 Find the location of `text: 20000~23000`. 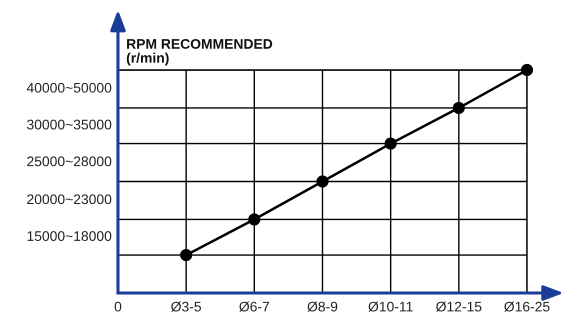

text: 20000~23000 is located at coordinates (69, 199).